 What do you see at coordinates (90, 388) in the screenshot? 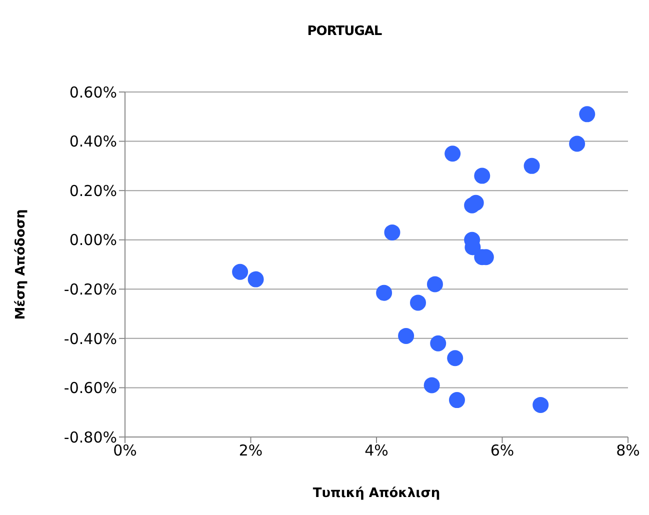
I see `y-tick-label: -0.60%` at bounding box center [90, 388].